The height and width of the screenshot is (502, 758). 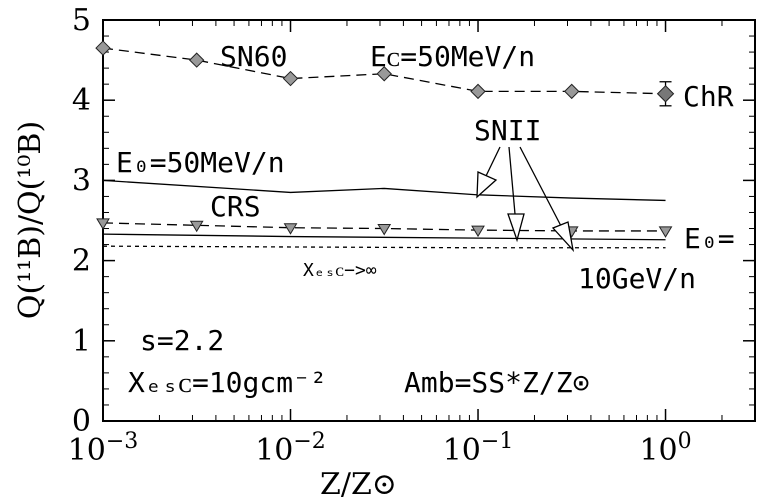 I want to click on snii-arrow-2-head, so click(x=516, y=228).